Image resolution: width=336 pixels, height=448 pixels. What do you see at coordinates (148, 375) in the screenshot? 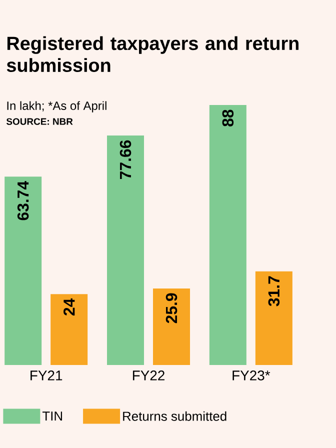
I see `x-tick-label: FY22` at bounding box center [148, 375].